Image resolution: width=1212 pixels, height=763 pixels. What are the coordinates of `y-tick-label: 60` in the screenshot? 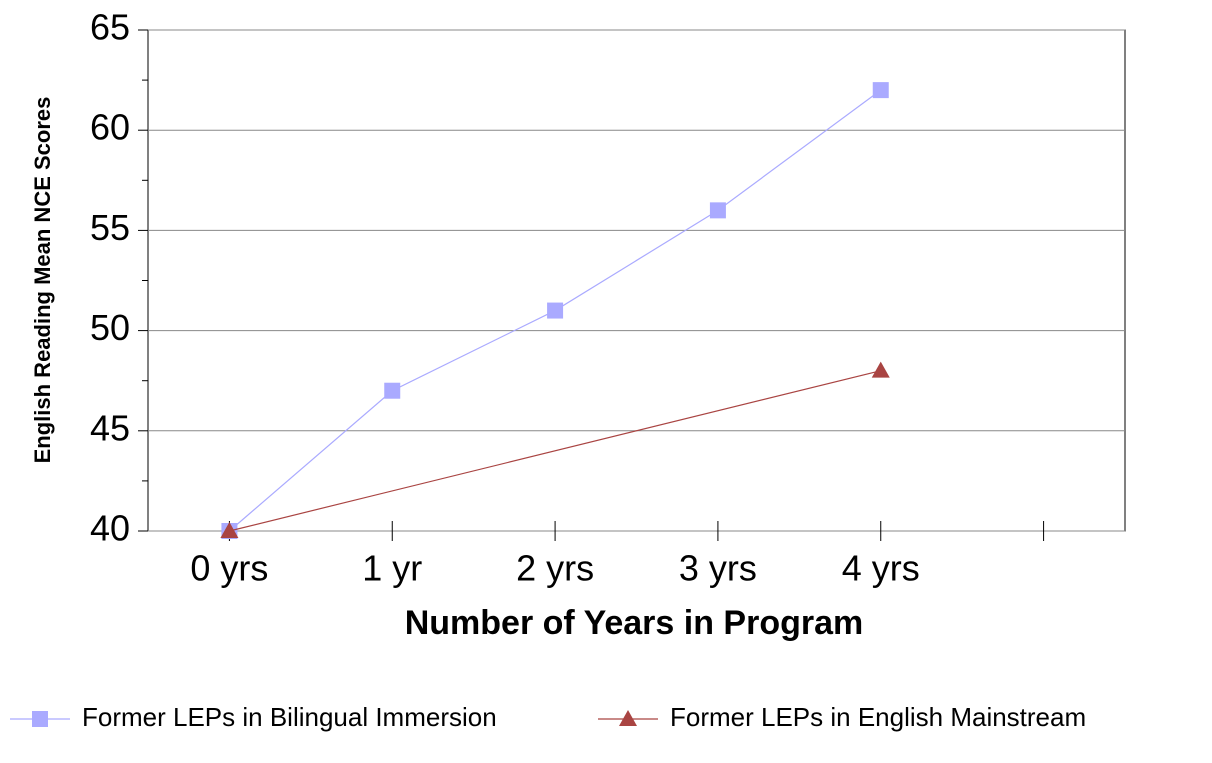 It's located at (110, 127).